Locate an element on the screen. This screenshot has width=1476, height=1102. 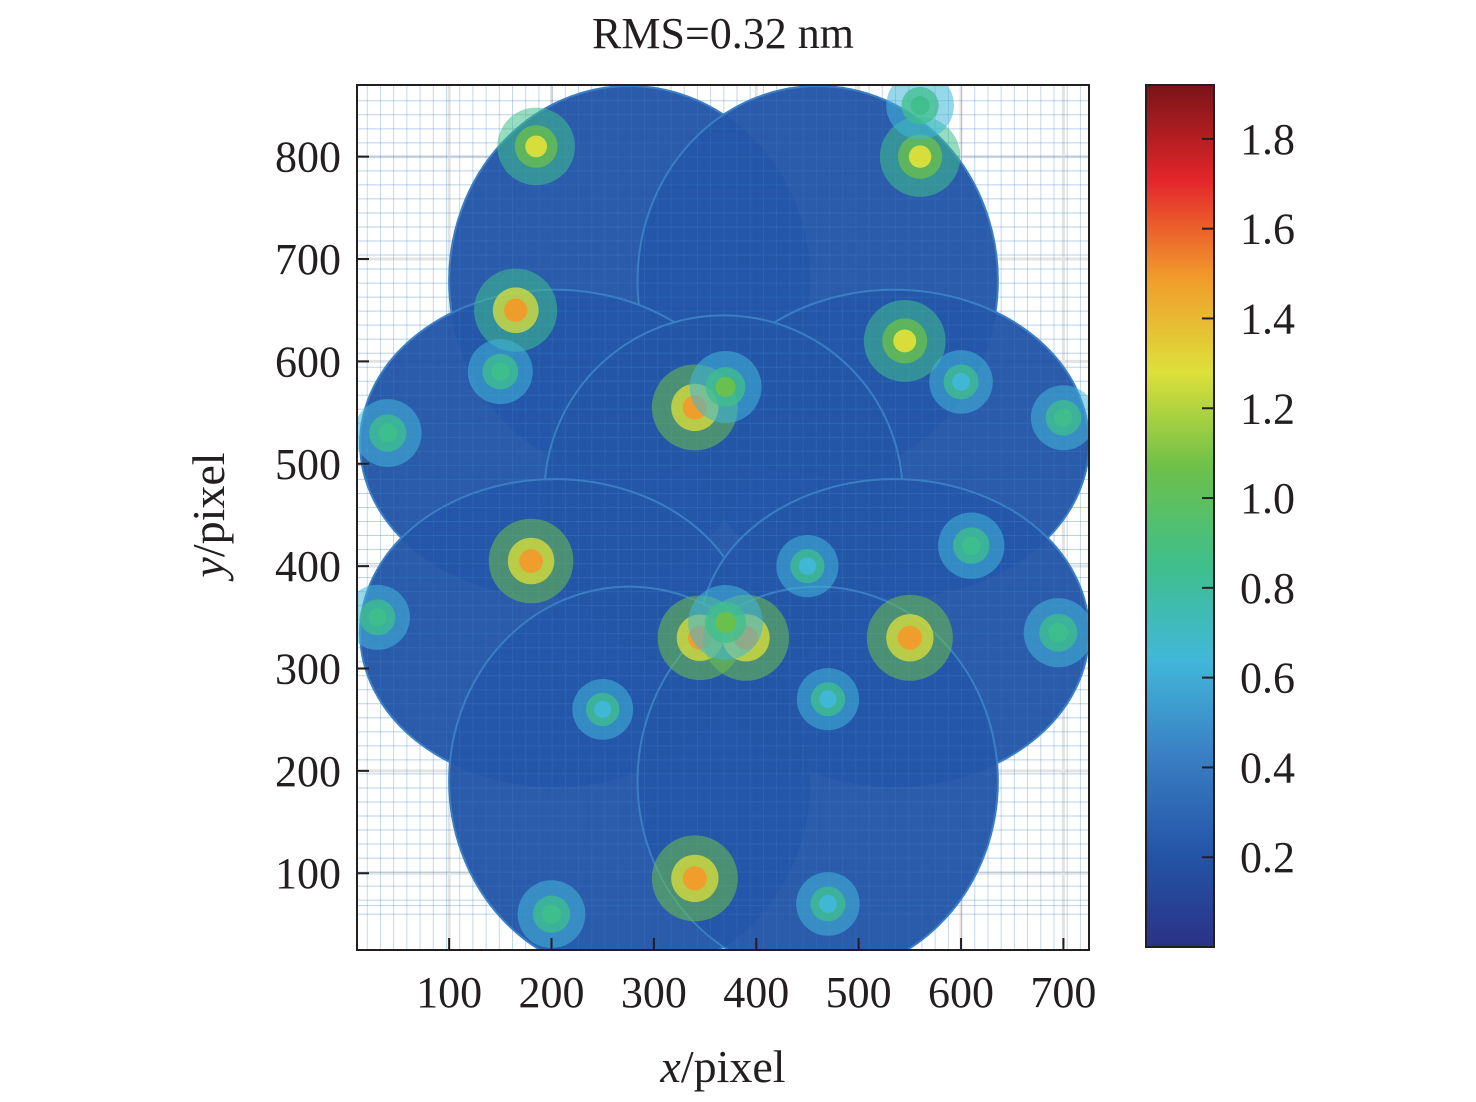
colorbar-tick-label: 1.4 is located at coordinates (1267, 318).